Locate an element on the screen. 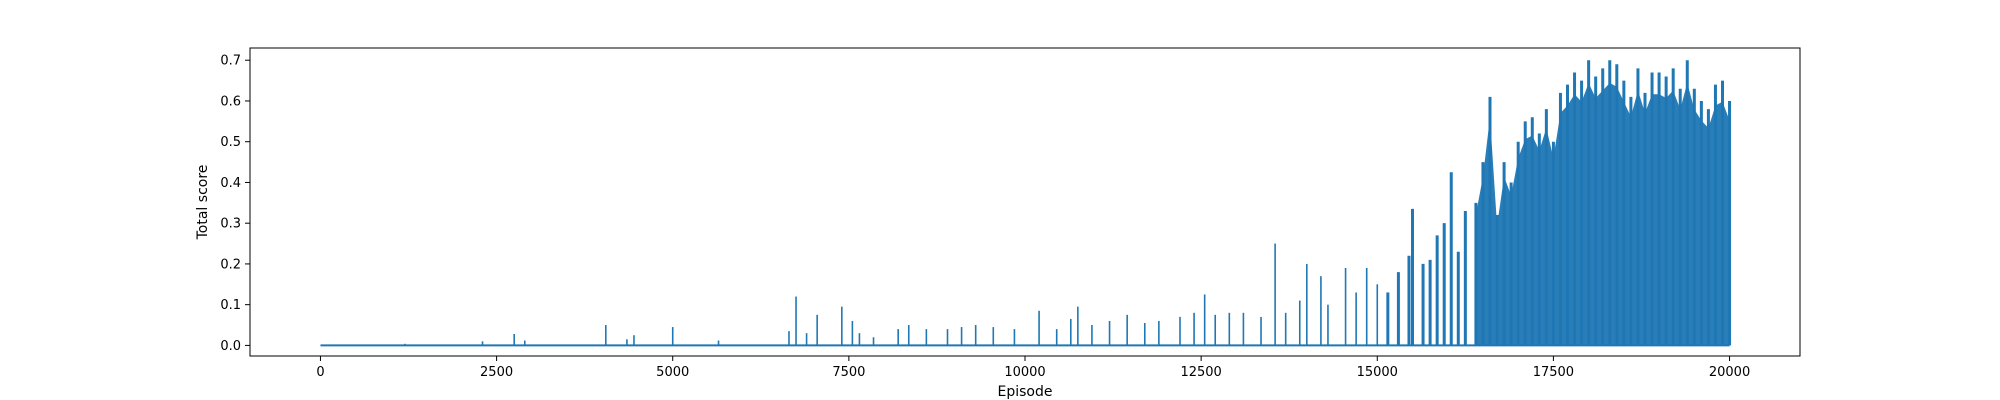 Image resolution: width=2000 pixels, height=400 pixels. y-tick-label: 0.6 is located at coordinates (230, 101).